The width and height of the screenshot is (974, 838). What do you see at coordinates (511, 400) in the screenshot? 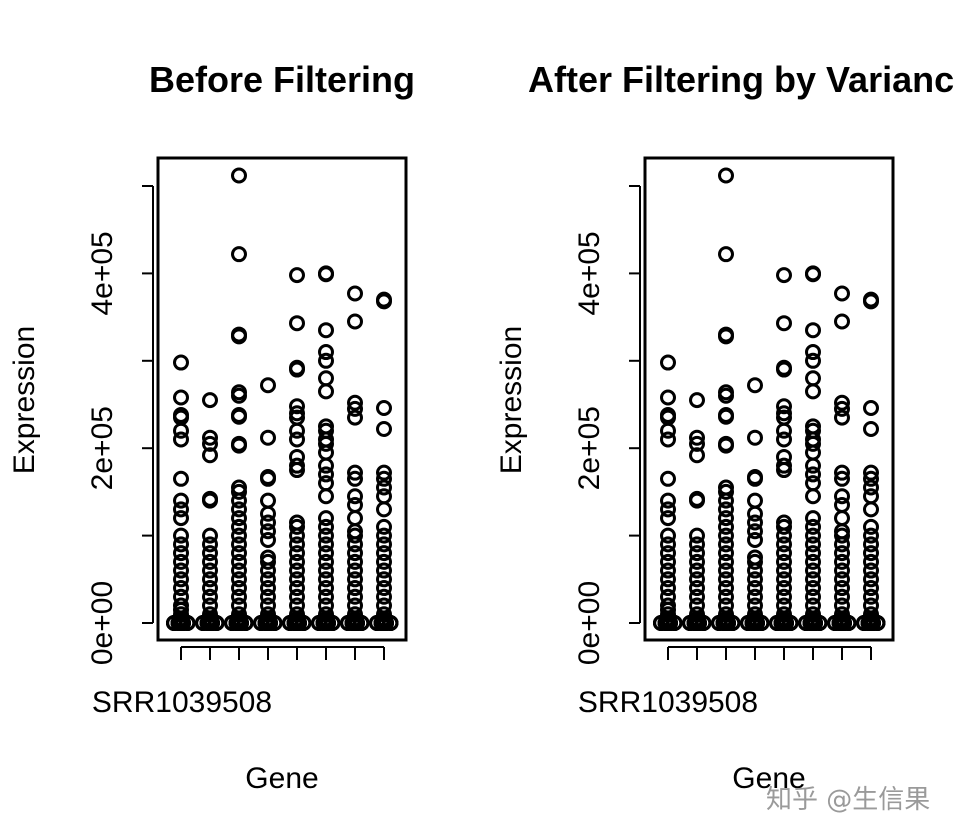
I see `y-axis-label: Expression` at bounding box center [511, 400].